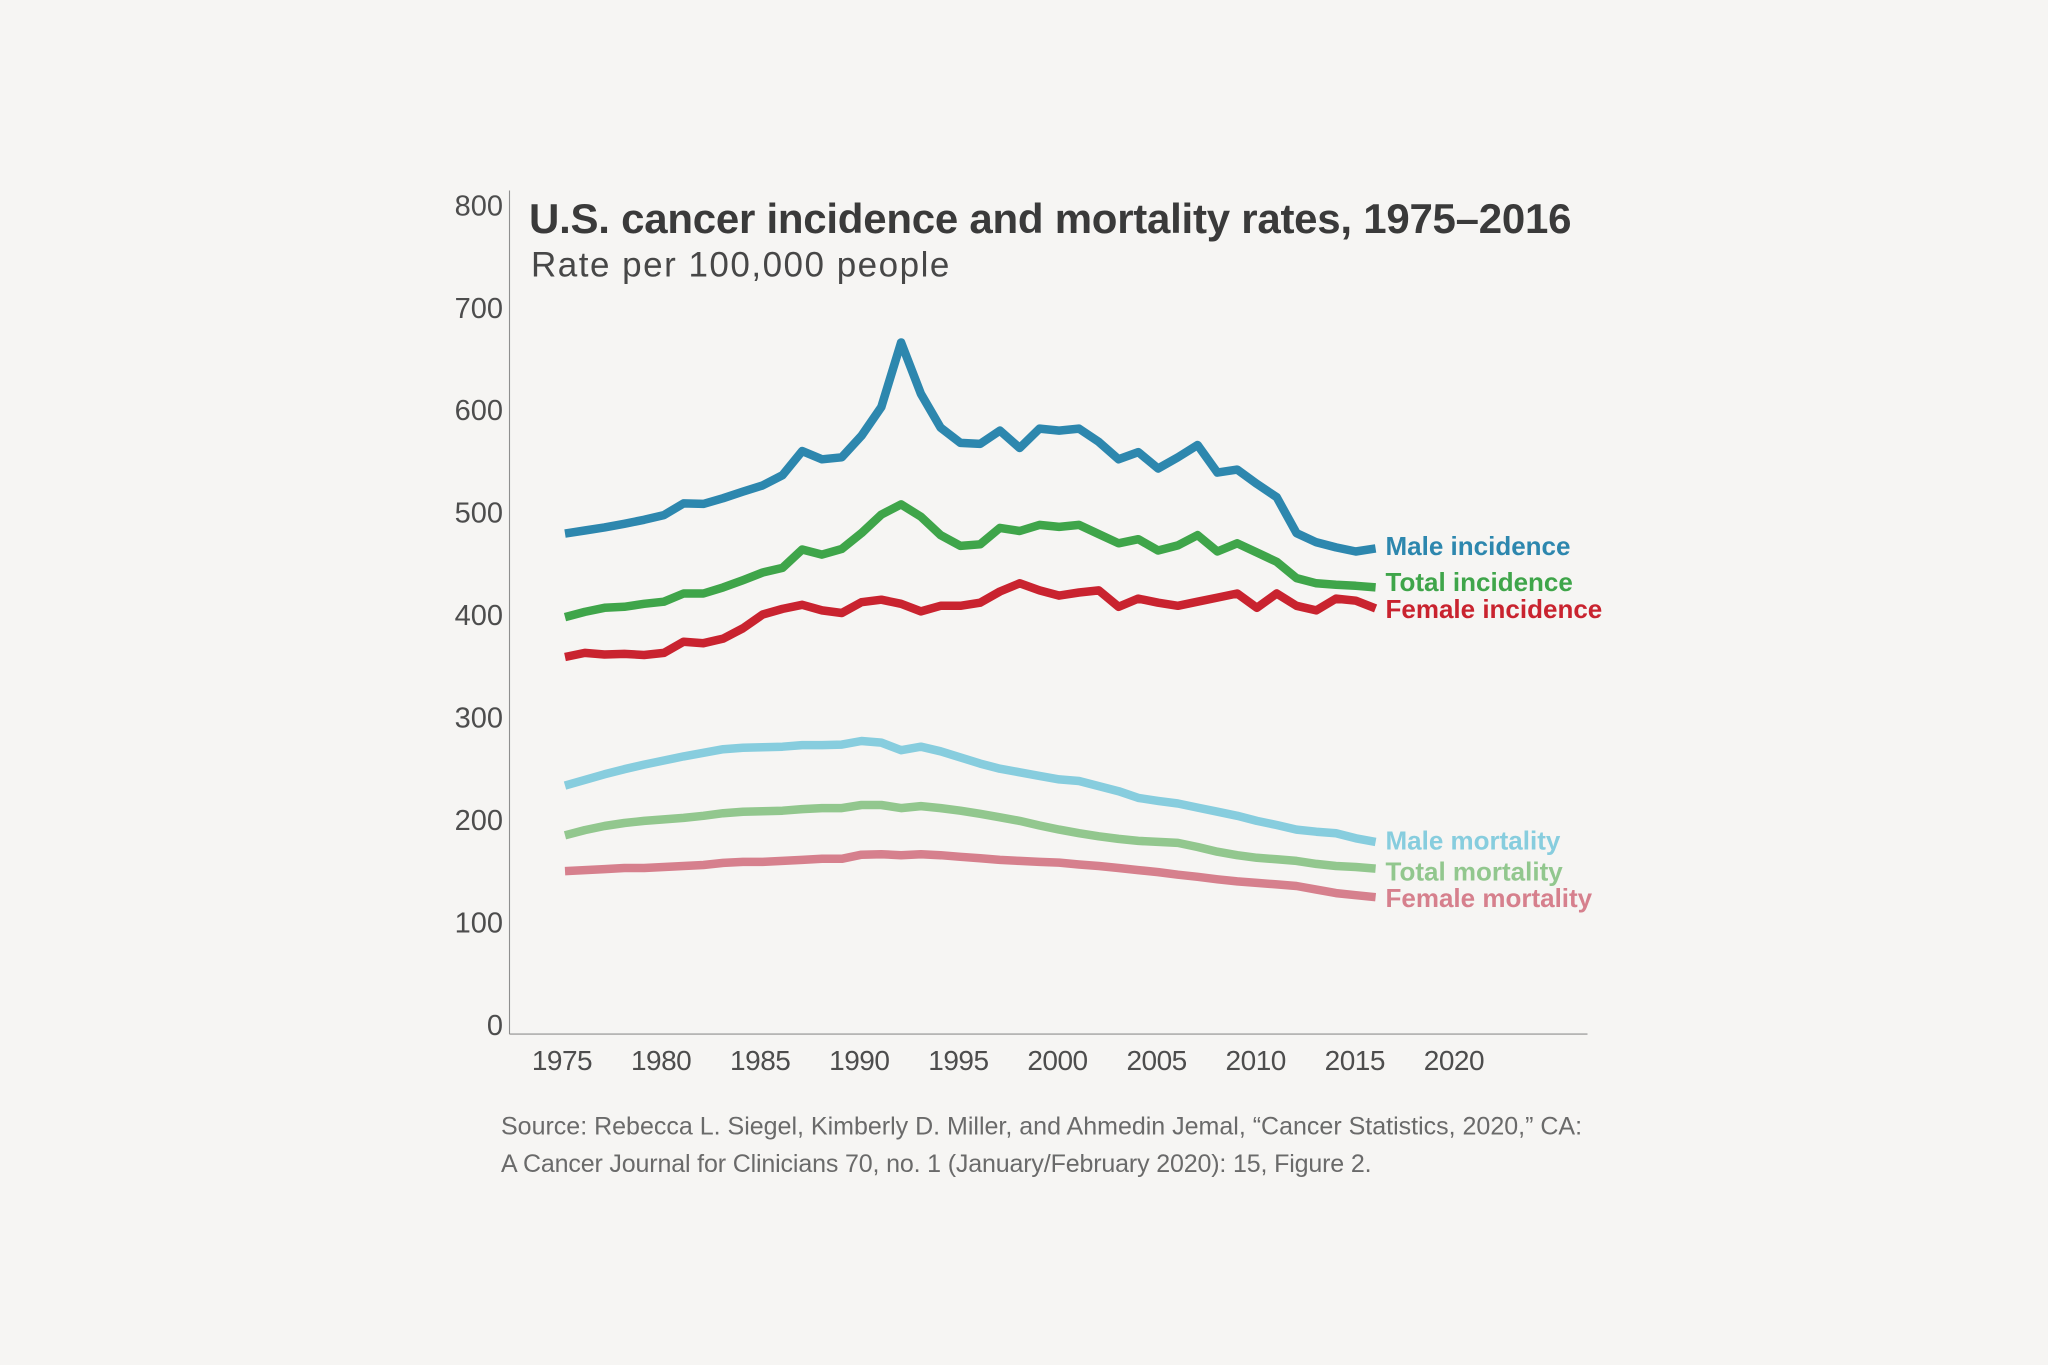 This screenshot has width=2048, height=1365. I want to click on svg-text: 2000, so click(1057, 1060).